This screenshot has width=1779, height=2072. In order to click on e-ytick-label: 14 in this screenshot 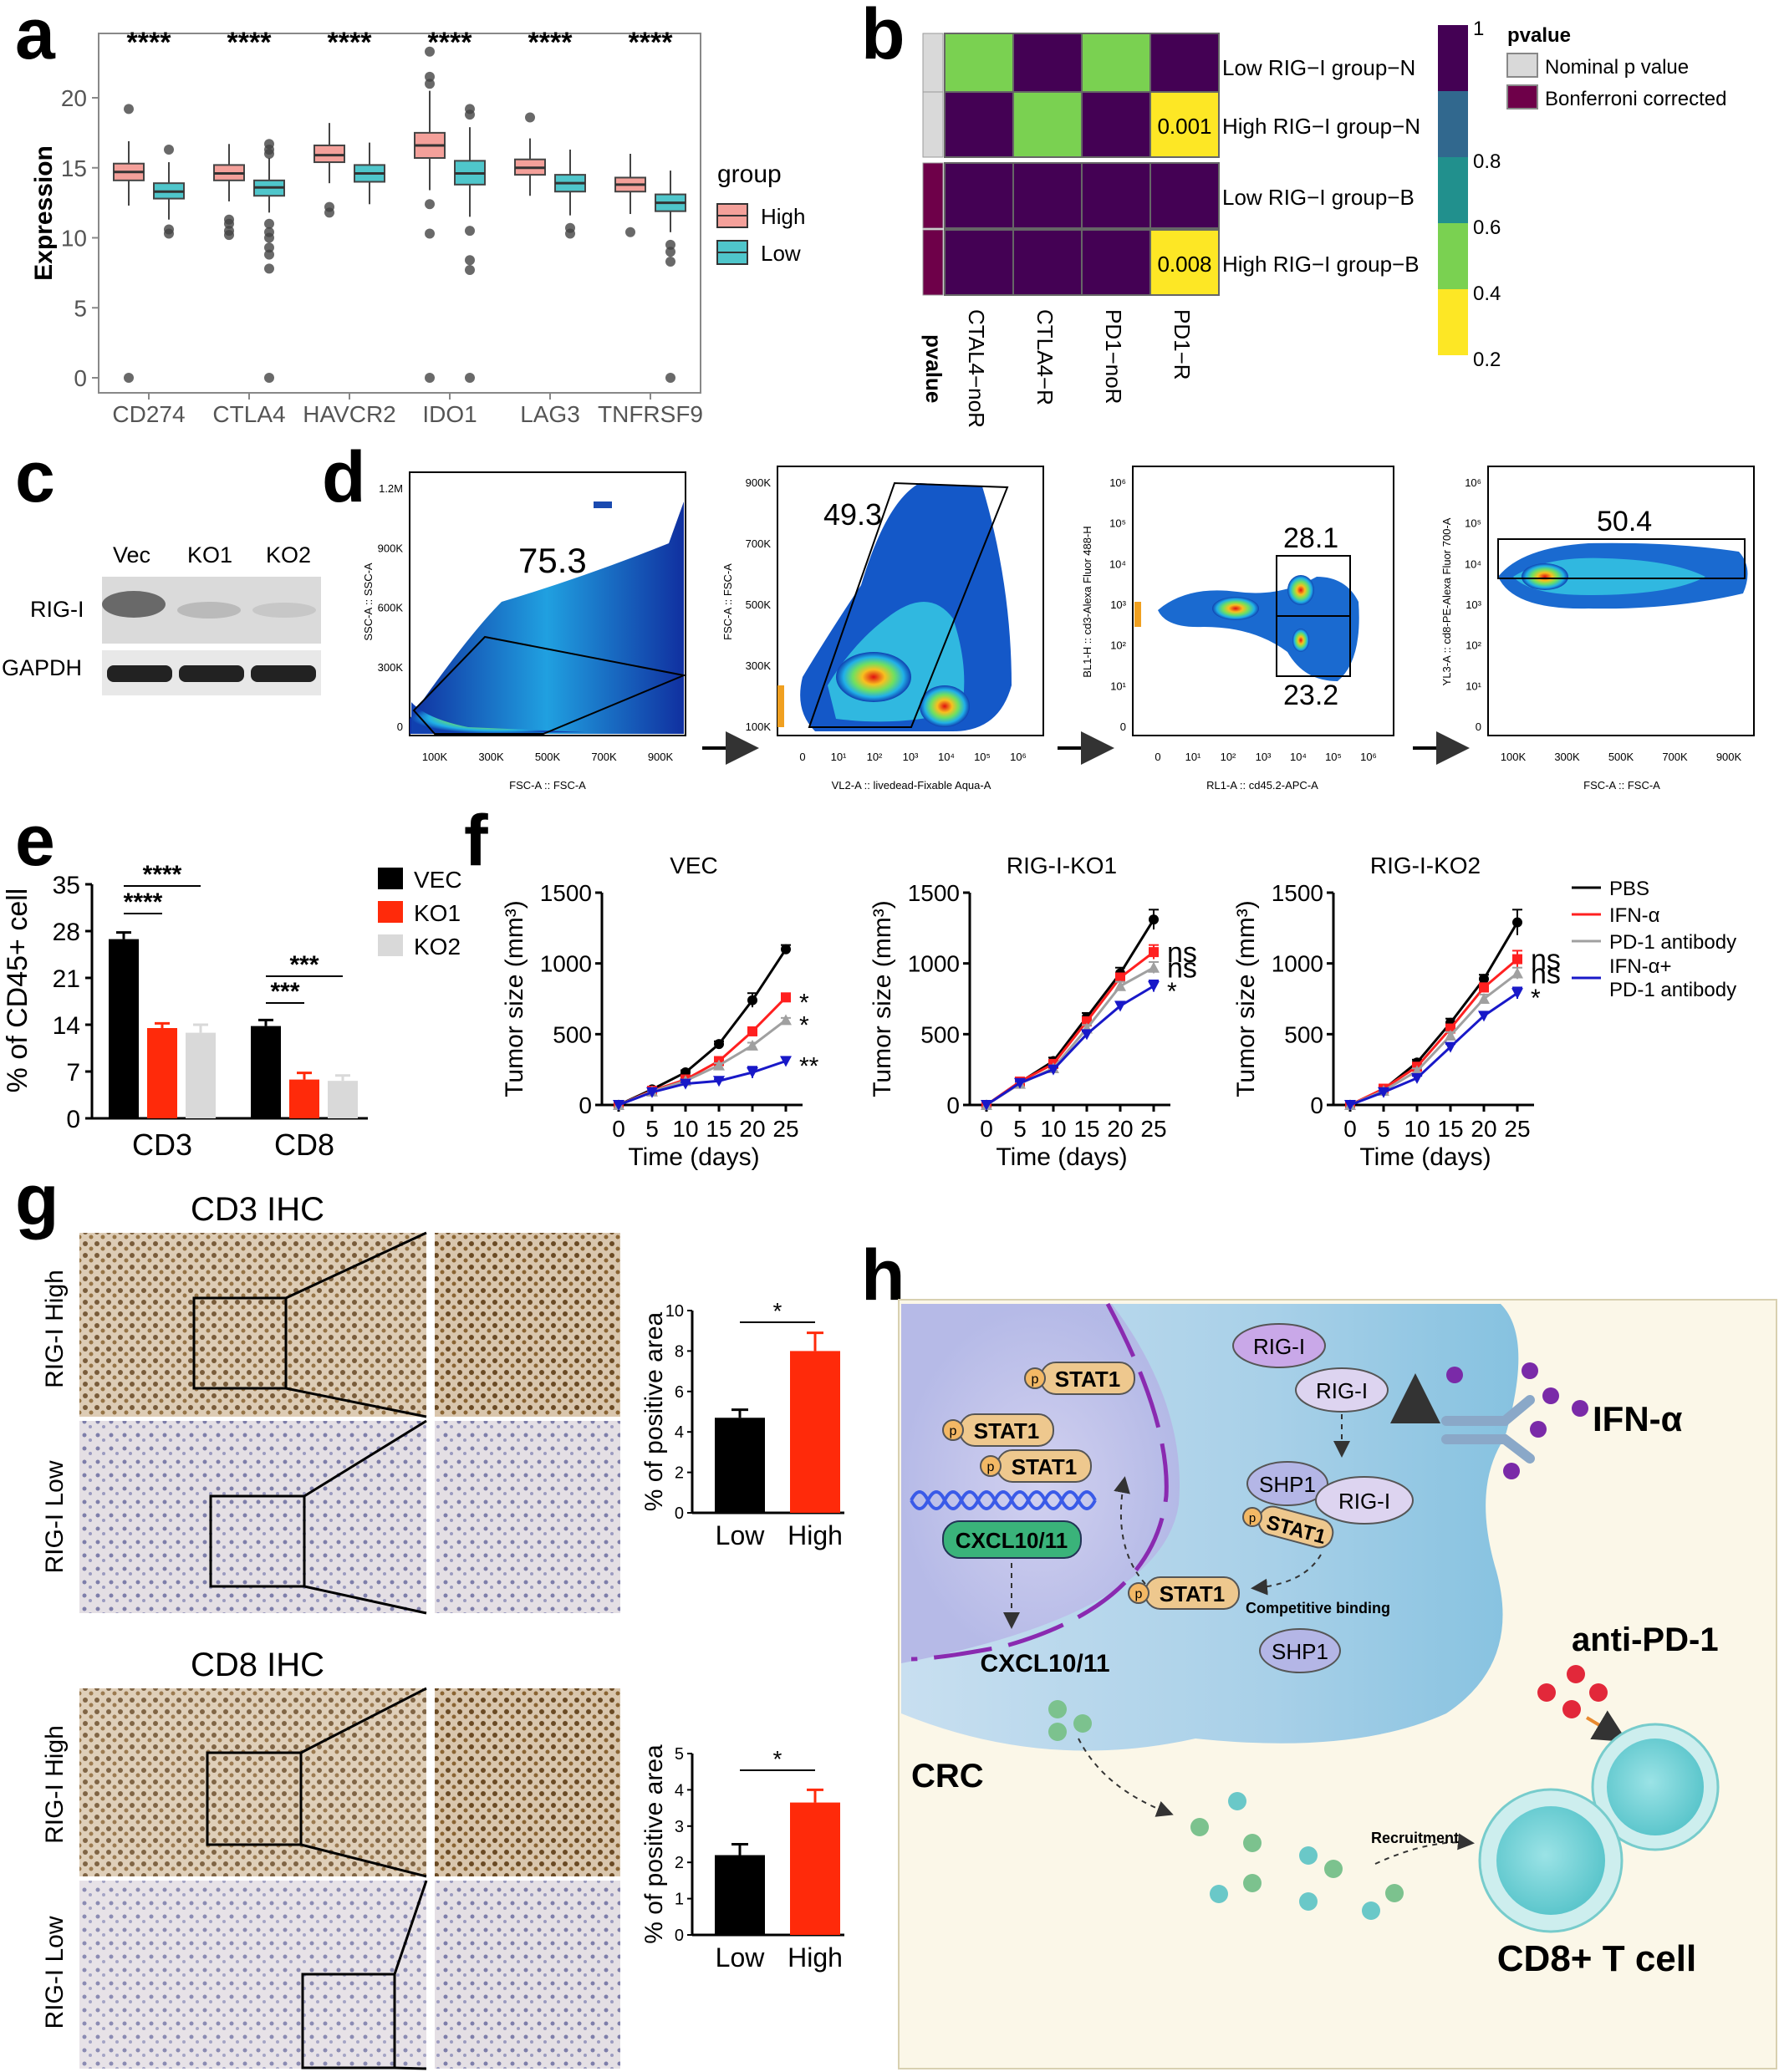, I will do `click(66, 1026)`.